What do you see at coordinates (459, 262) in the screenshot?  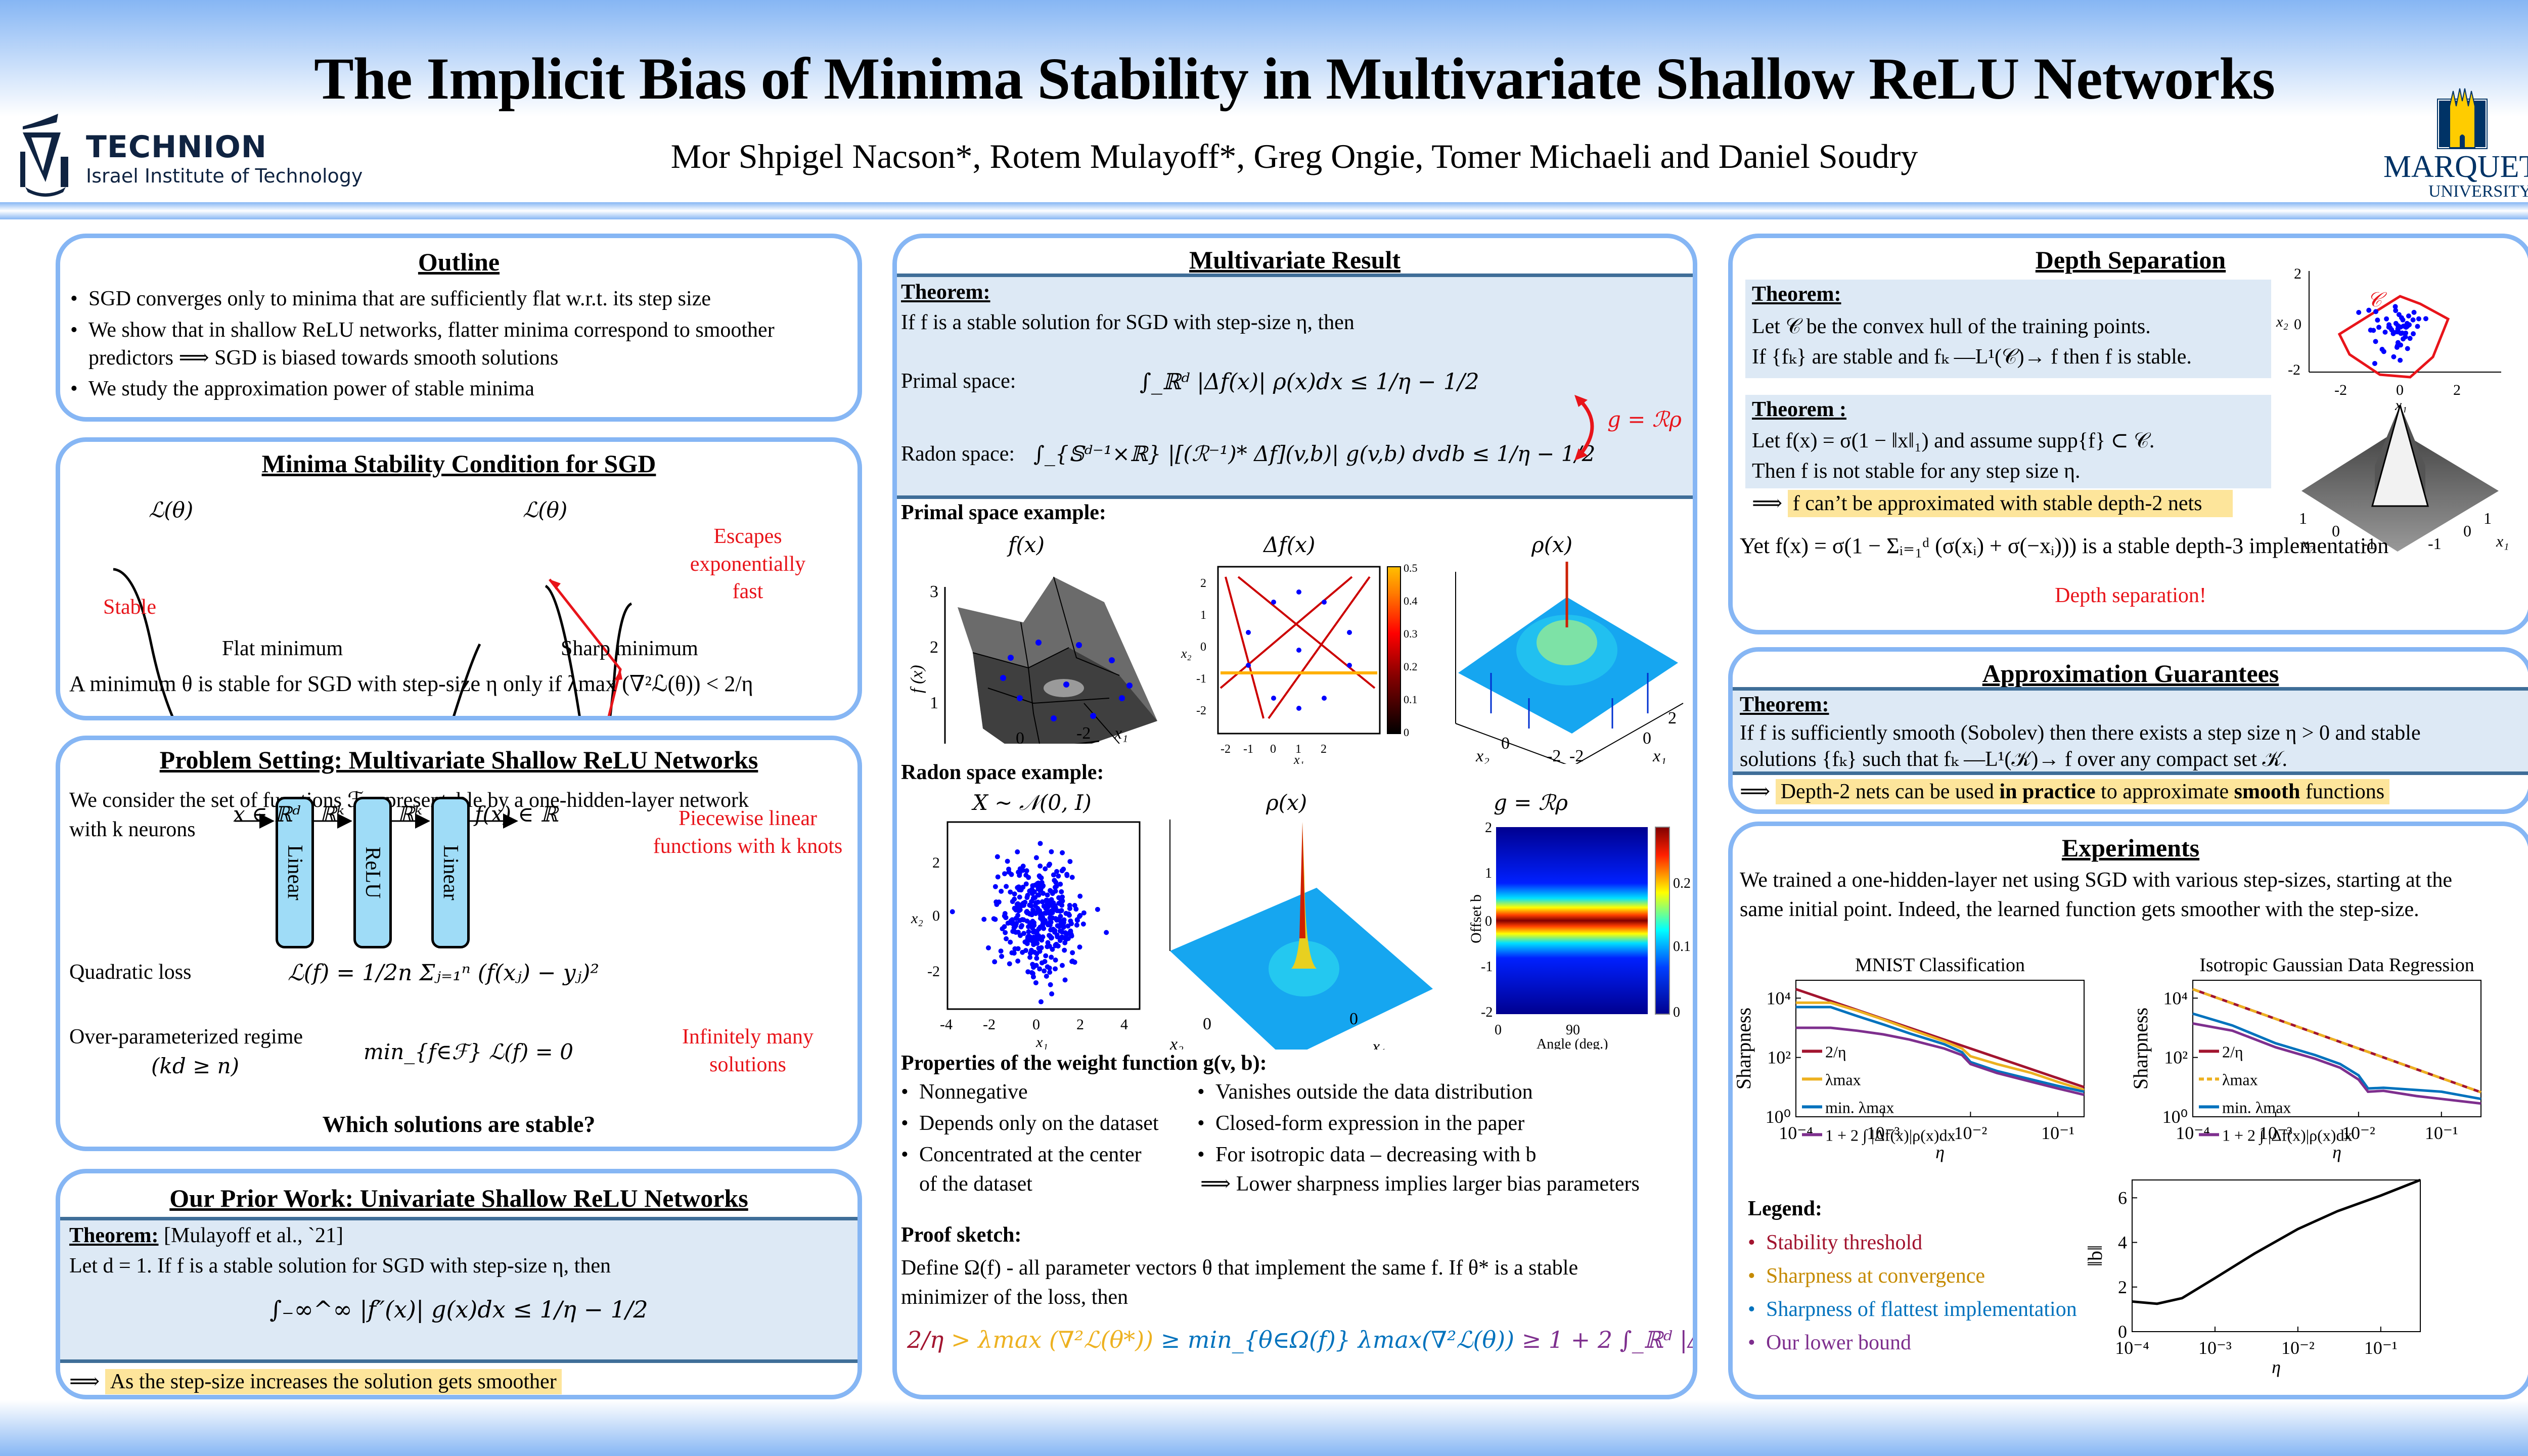 I see `outline-title: Outline` at bounding box center [459, 262].